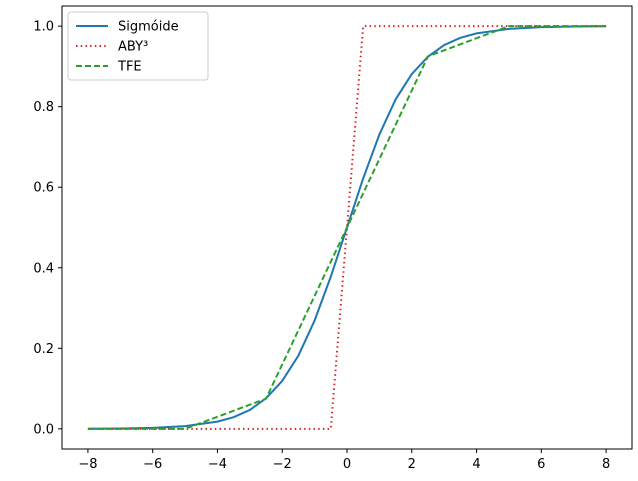 The width and height of the screenshot is (638, 481). What do you see at coordinates (606, 464) in the screenshot?
I see `x-tick-label: 8` at bounding box center [606, 464].